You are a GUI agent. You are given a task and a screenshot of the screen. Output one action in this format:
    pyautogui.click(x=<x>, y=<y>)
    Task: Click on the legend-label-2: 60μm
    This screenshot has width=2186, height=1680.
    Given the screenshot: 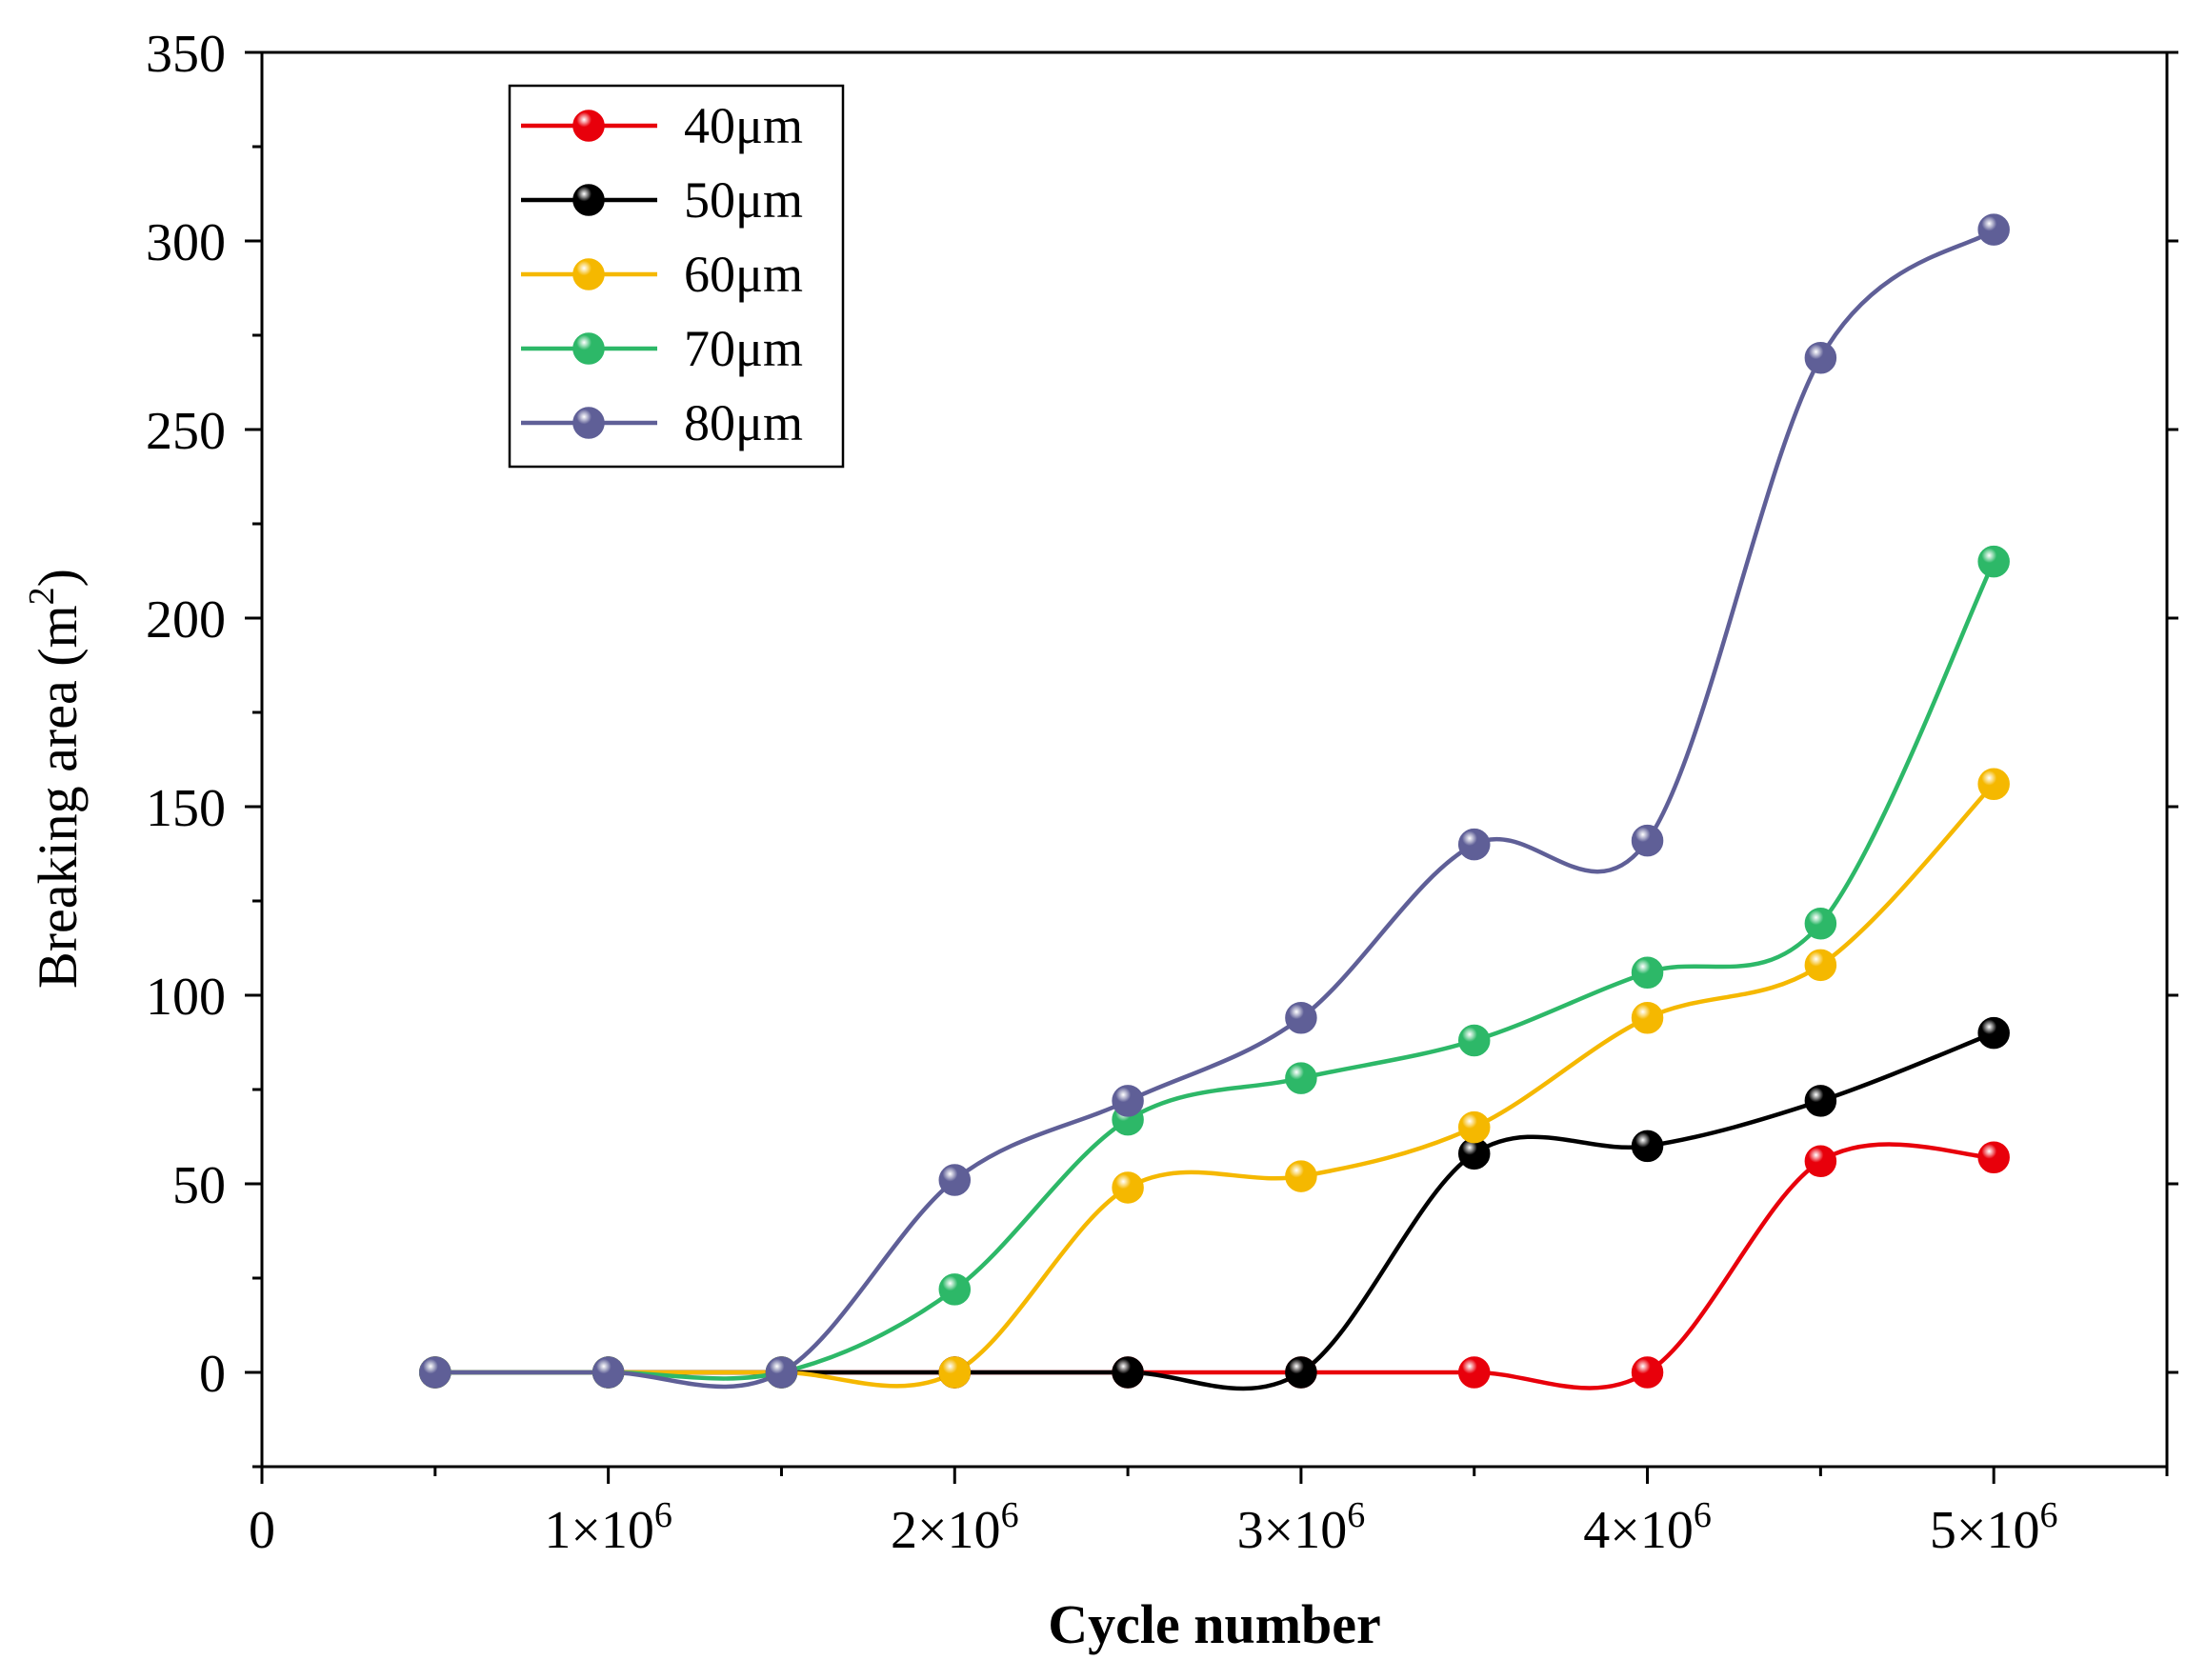 What is the action you would take?
    pyautogui.click(x=743, y=274)
    